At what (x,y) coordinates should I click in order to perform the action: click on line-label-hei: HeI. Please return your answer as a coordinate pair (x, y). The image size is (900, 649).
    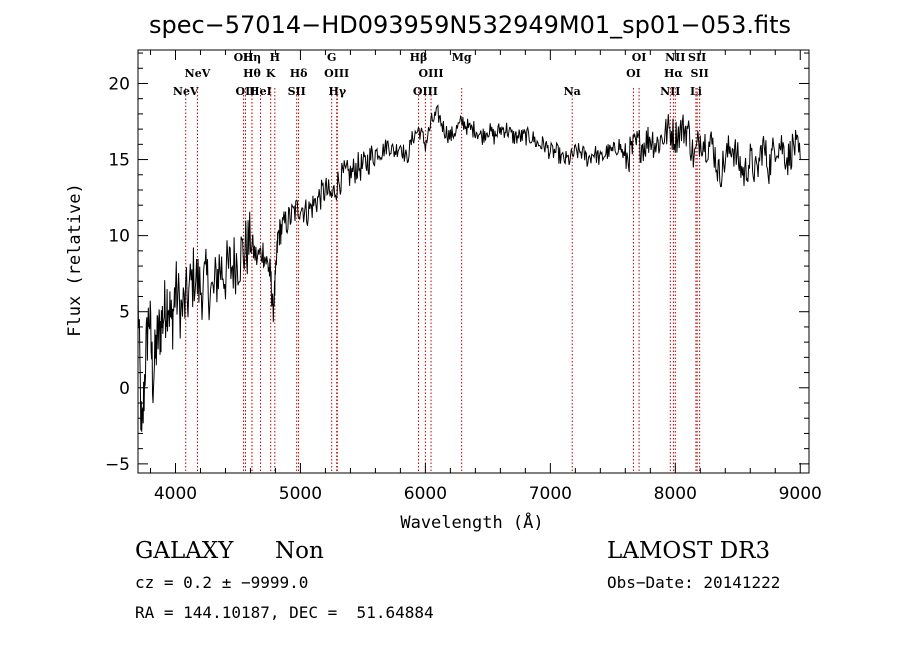
    Looking at the image, I should click on (260, 91).